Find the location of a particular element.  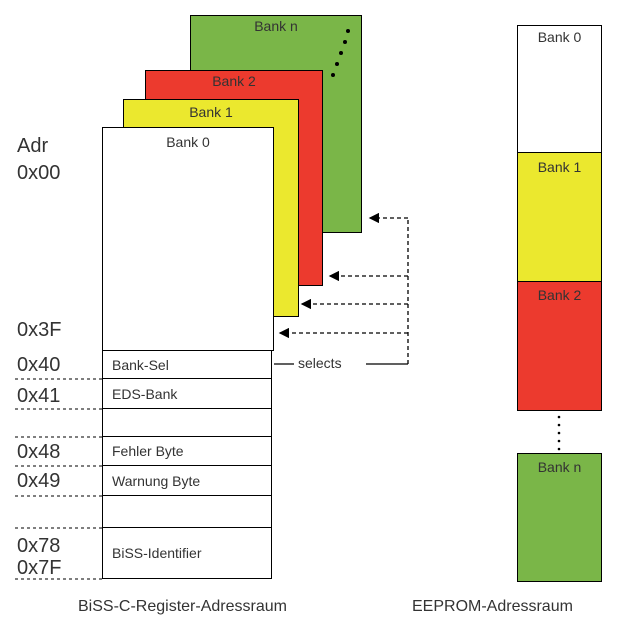

row-bank-sel: Bank-Sel is located at coordinates (187, 364).